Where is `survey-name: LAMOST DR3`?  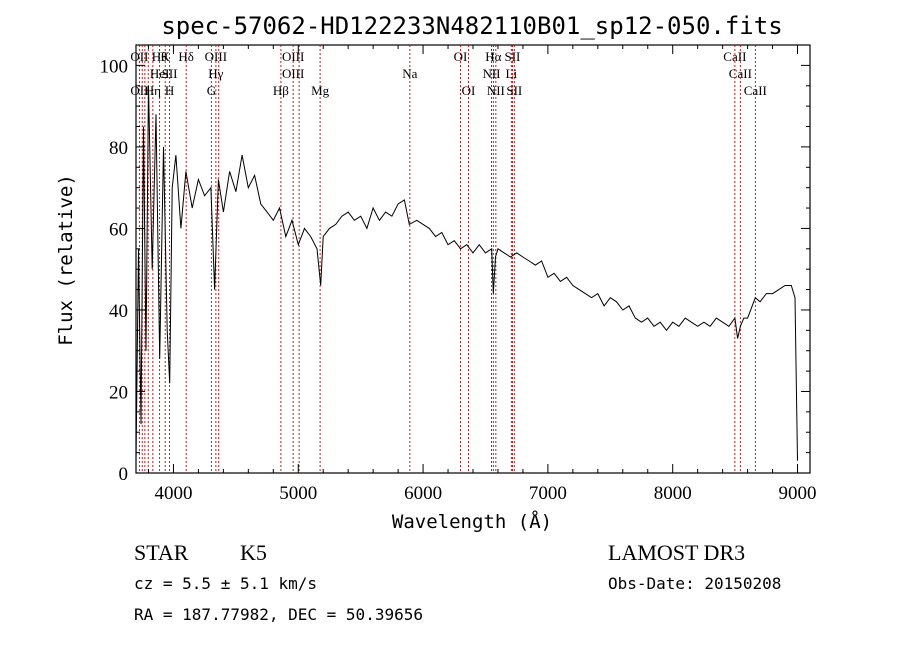 survey-name: LAMOST DR3 is located at coordinates (676, 552).